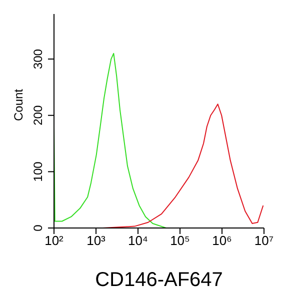 This screenshot has width=281, height=297. What do you see at coordinates (180, 240) in the screenshot?
I see `x-tick-label: 10⁵` at bounding box center [180, 240].